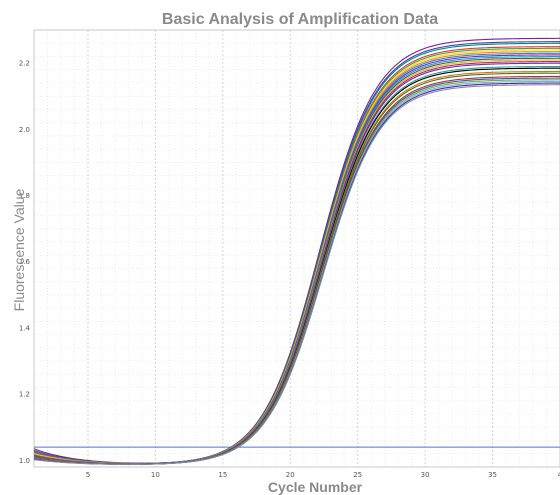 The height and width of the screenshot is (495, 560). Describe the element at coordinates (559, 475) in the screenshot. I see `x-tick-label: 4` at that location.